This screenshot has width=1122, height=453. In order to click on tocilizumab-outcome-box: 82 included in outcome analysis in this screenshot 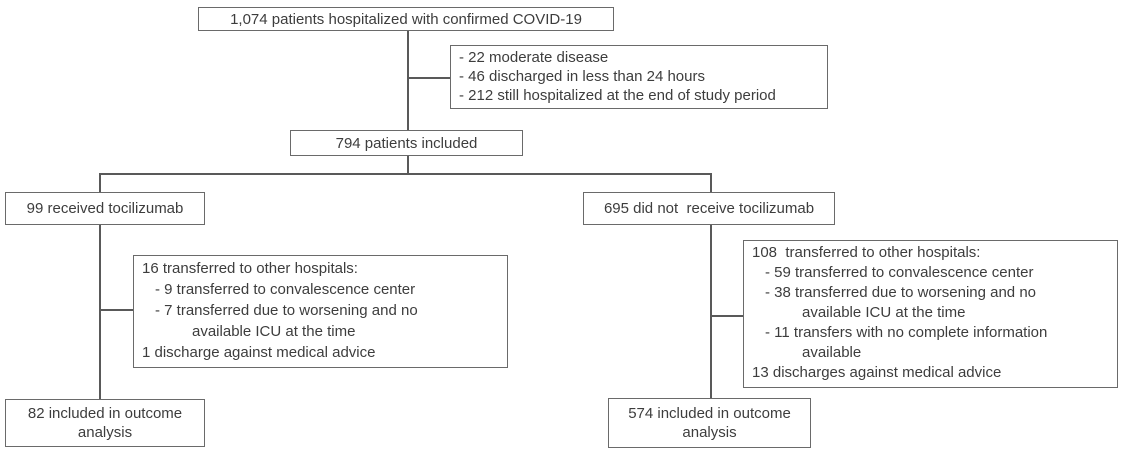, I will do `click(105, 423)`.